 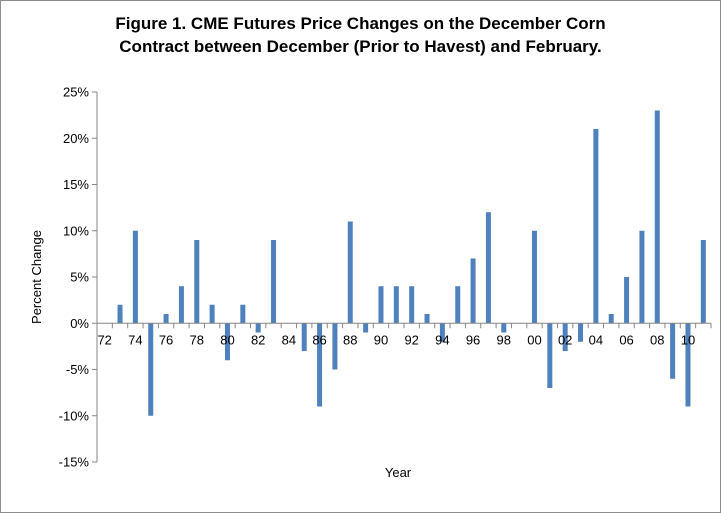 What do you see at coordinates (398, 472) in the screenshot?
I see `x-axis-title: Year` at bounding box center [398, 472].